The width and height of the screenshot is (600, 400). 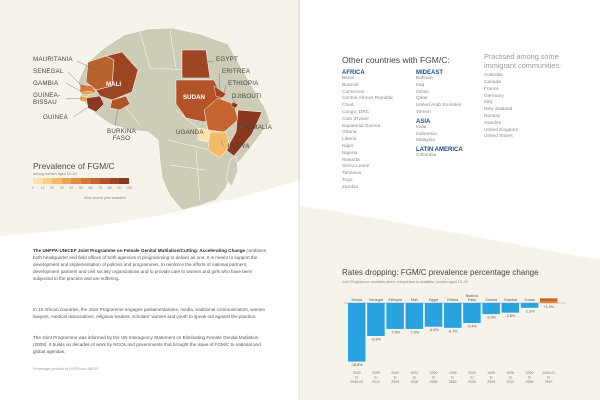 I want to click on bar-ethiopia, so click(x=395, y=316).